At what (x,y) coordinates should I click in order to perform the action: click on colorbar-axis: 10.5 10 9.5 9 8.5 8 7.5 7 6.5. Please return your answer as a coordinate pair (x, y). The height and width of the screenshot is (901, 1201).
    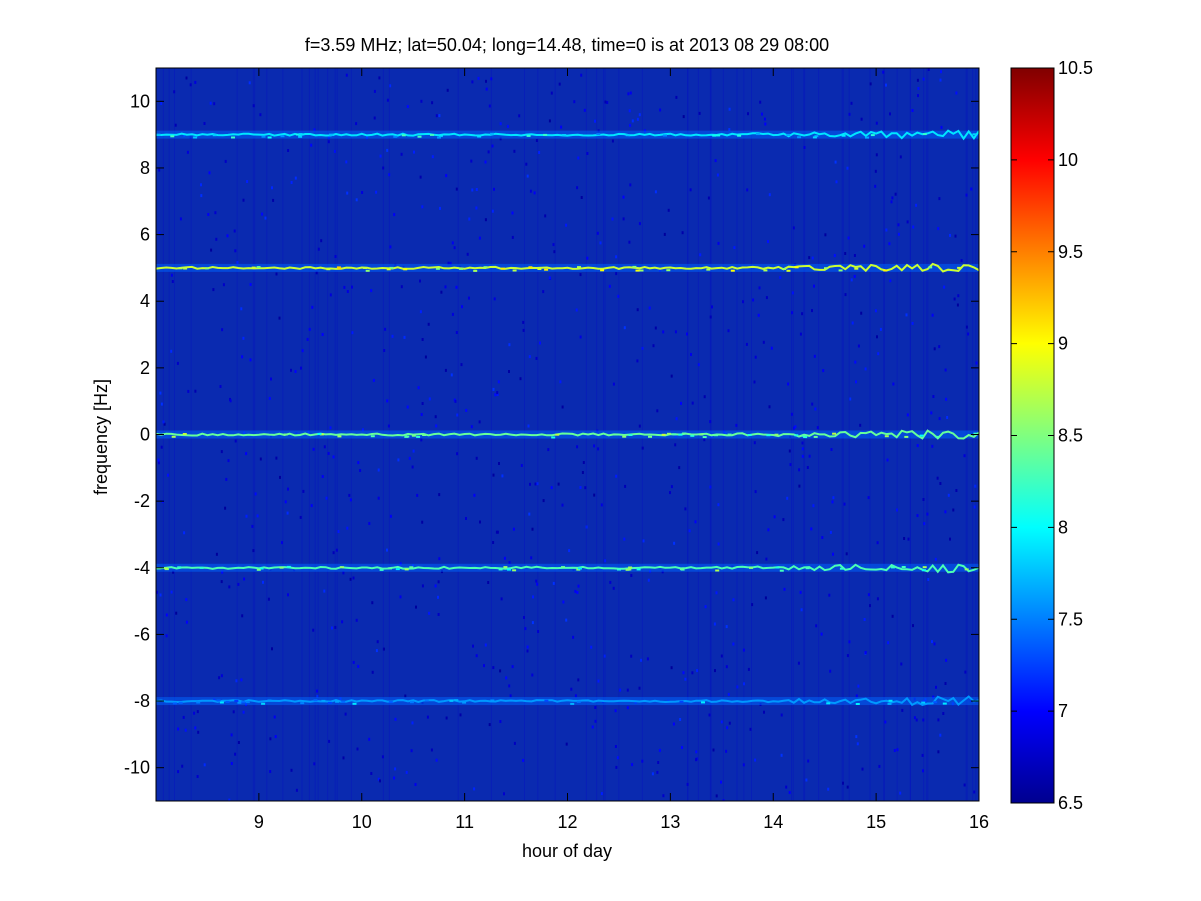
    Looking at the image, I should click on (1052, 435).